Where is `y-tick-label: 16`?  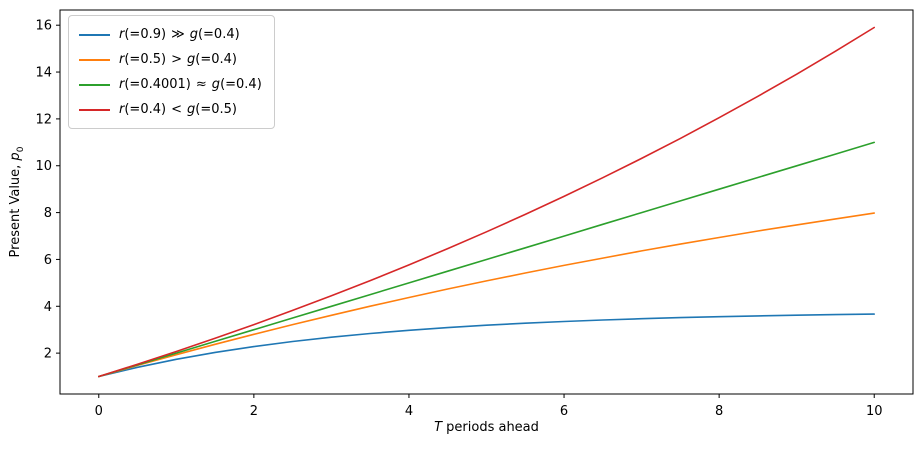
y-tick-label: 16 is located at coordinates (43, 26).